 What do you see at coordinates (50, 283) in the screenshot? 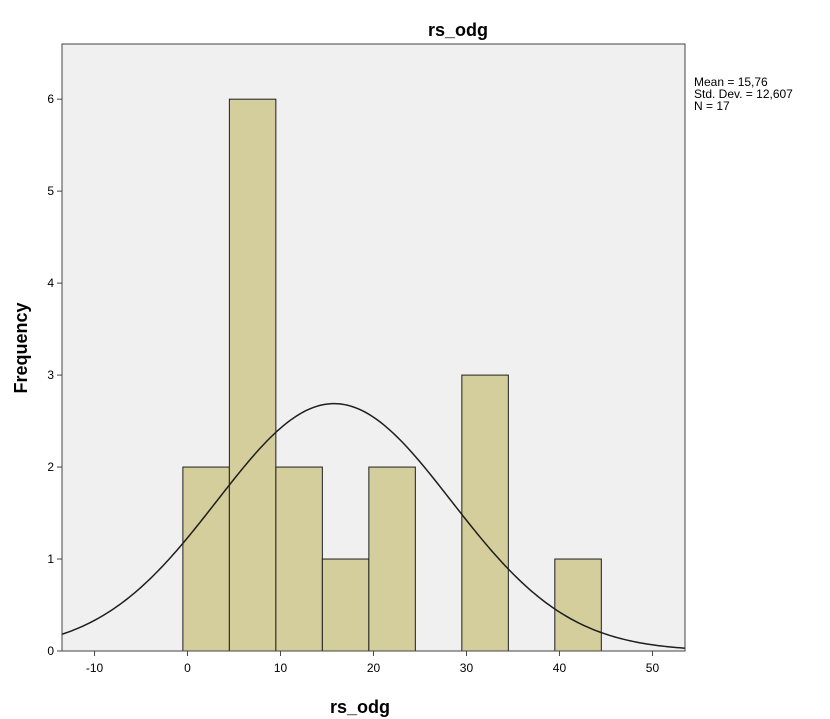
I see `y-tick-label: 4` at bounding box center [50, 283].